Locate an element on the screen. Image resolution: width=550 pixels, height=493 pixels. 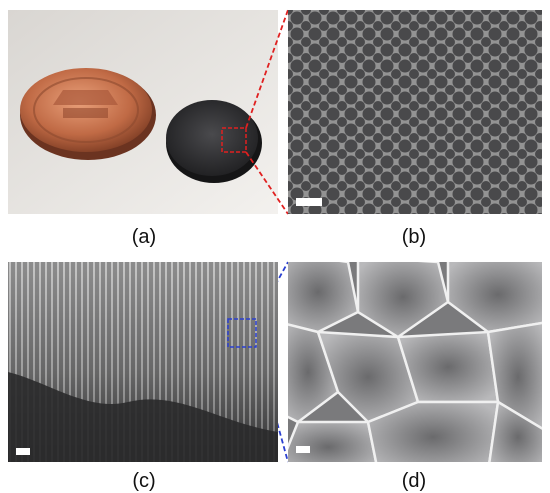
scale-bar-d is located at coordinates (303, 449).